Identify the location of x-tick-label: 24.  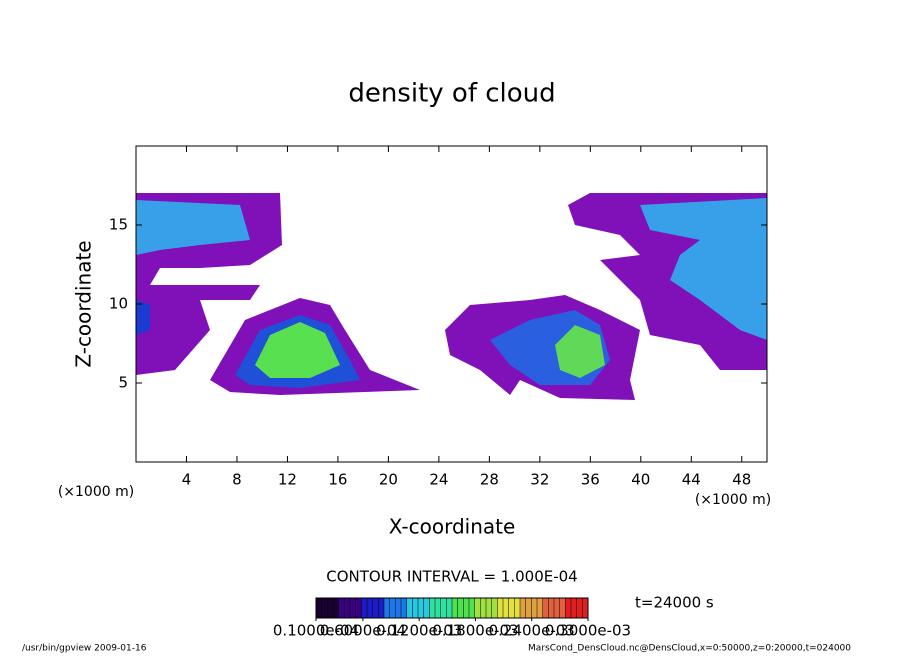
(438, 480).